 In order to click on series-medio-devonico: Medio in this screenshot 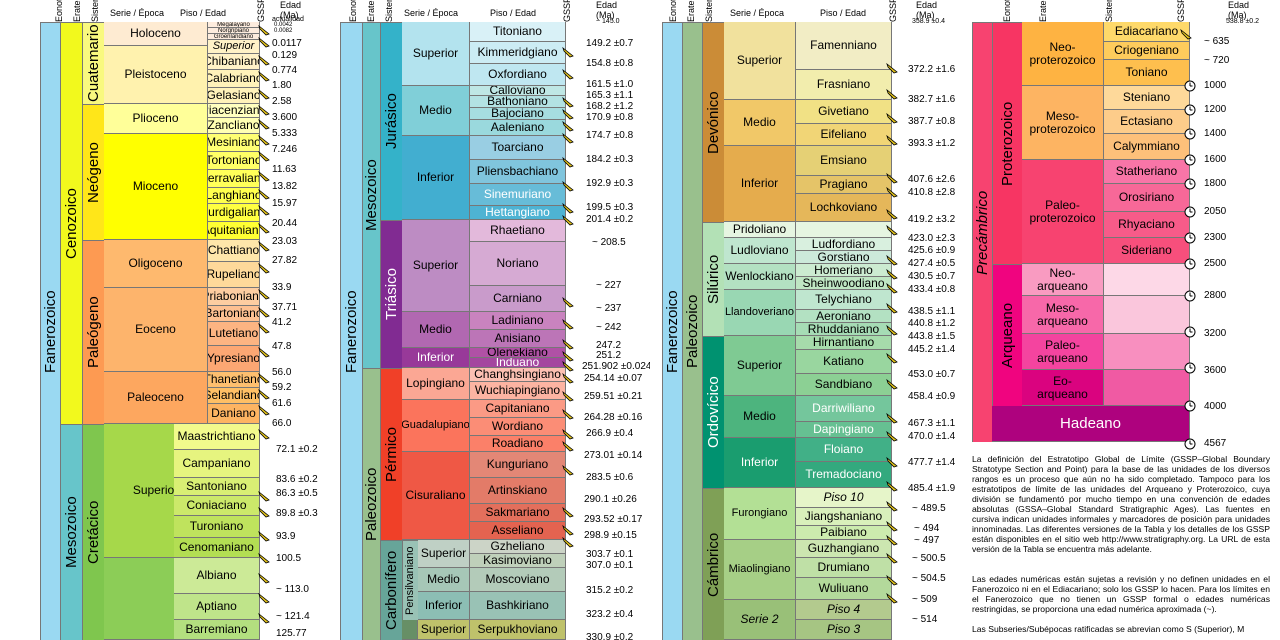, I will do `click(760, 123)`.